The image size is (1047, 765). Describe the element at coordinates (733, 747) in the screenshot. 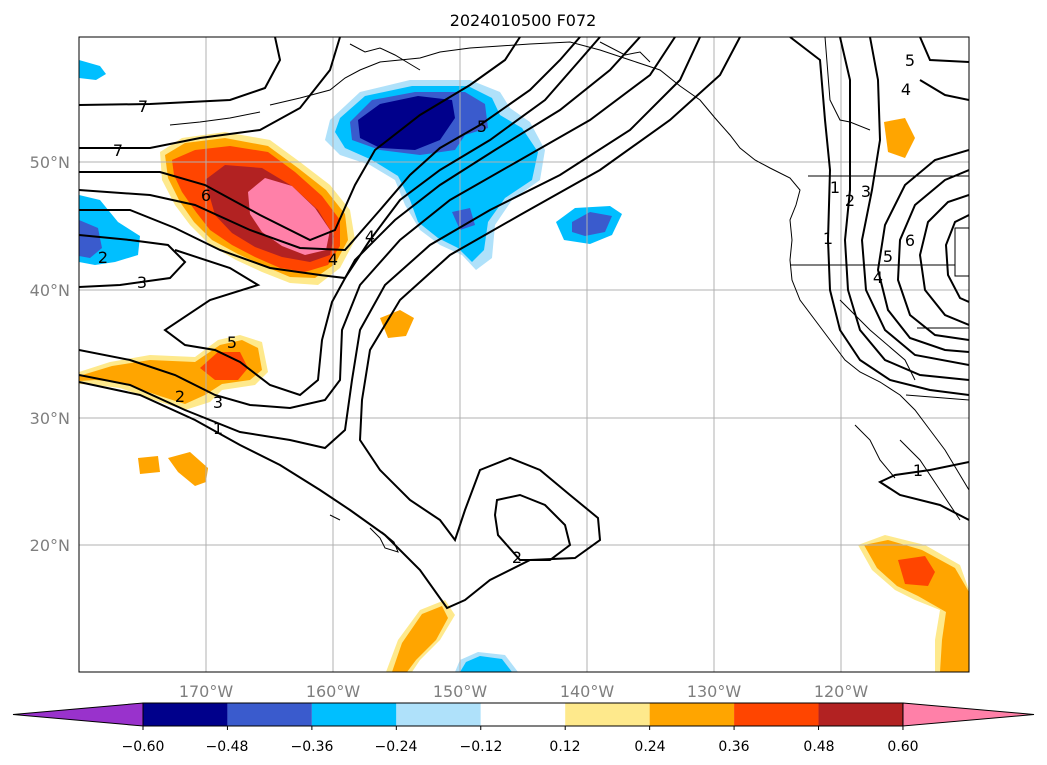

I see `colorbar-tick-label: 0.36` at that location.